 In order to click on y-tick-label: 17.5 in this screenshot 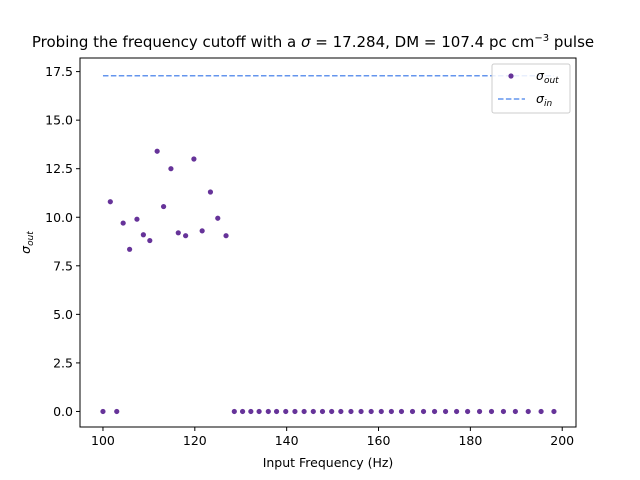, I will do `click(59, 71)`.